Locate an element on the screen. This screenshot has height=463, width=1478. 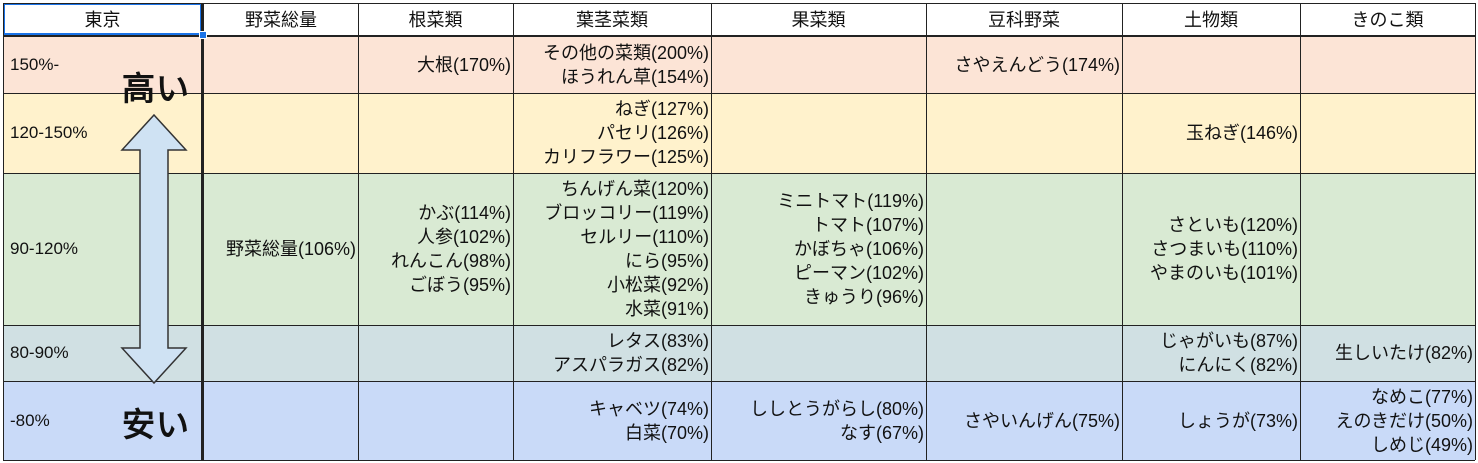
vegetable-entry: 小松菜(92%) is located at coordinates (657, 285).